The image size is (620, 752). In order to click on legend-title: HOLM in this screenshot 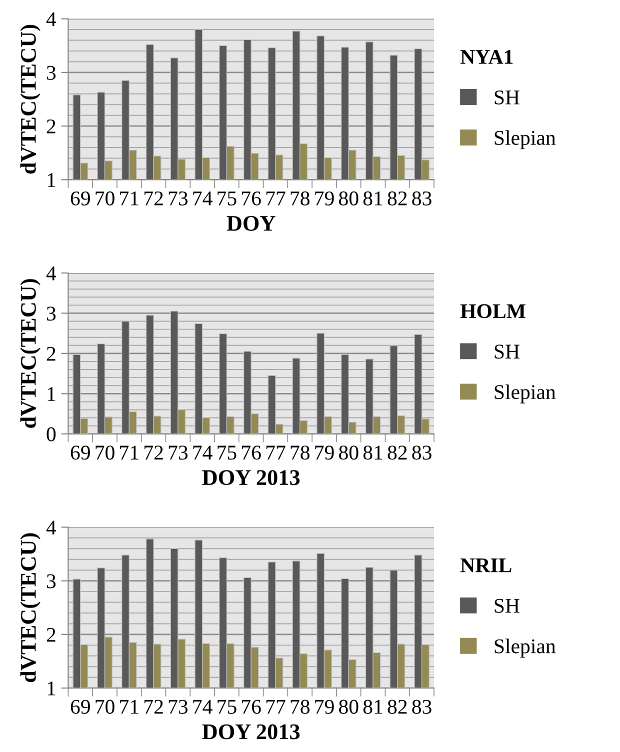, I will do `click(493, 311)`.